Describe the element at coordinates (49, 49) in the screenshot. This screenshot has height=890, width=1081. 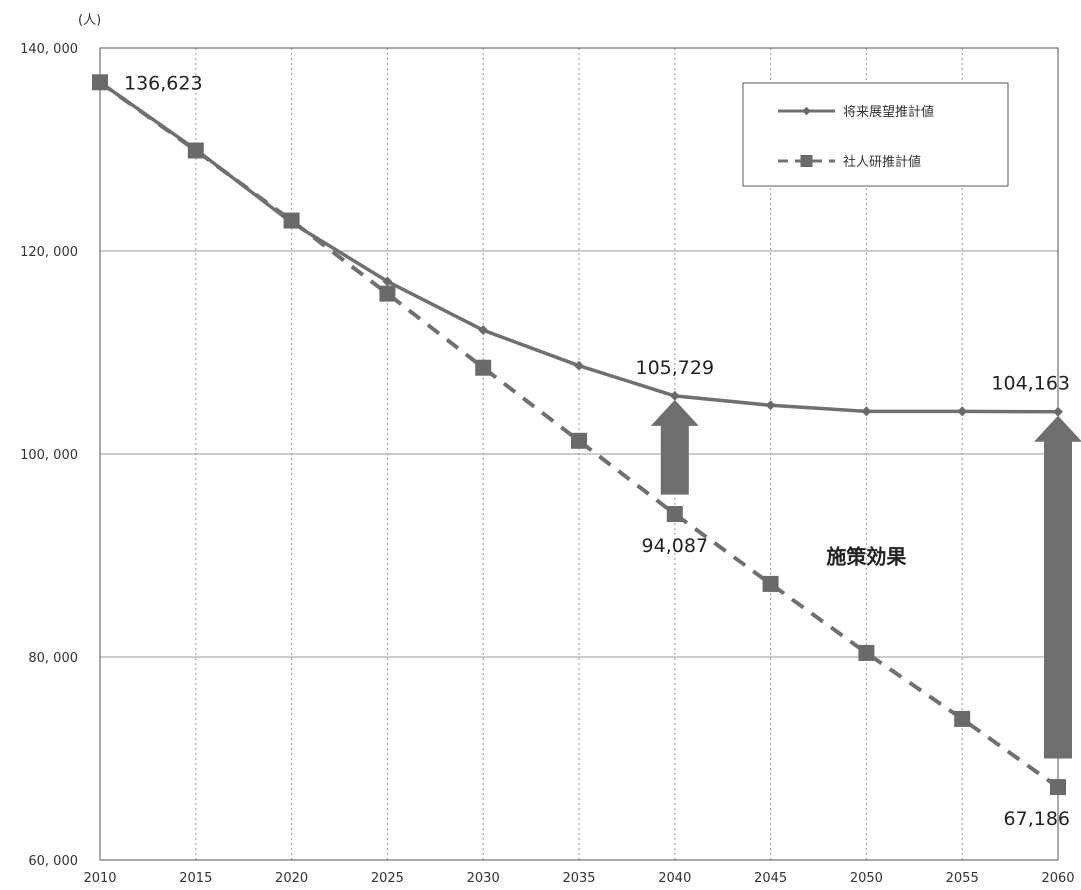
I see `y-tick-label: 140, 000` at that location.